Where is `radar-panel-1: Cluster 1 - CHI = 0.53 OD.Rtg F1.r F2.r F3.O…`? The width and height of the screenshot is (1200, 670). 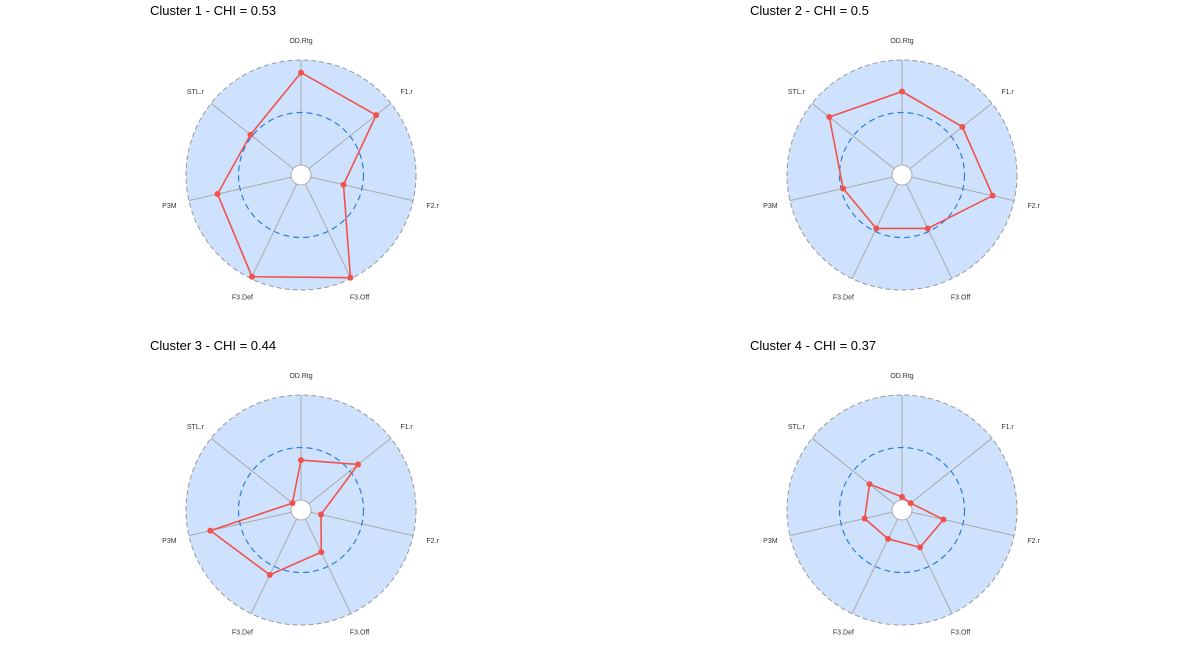
radar-panel-1: Cluster 1 - CHI = 0.53 OD.Rtg F1.r F2.r F3.O… is located at coordinates (295, 152).